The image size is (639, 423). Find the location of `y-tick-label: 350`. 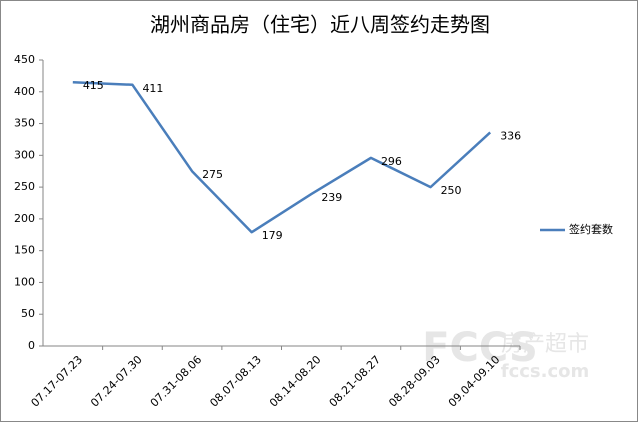

y-tick-label: 350 is located at coordinates (24, 123).